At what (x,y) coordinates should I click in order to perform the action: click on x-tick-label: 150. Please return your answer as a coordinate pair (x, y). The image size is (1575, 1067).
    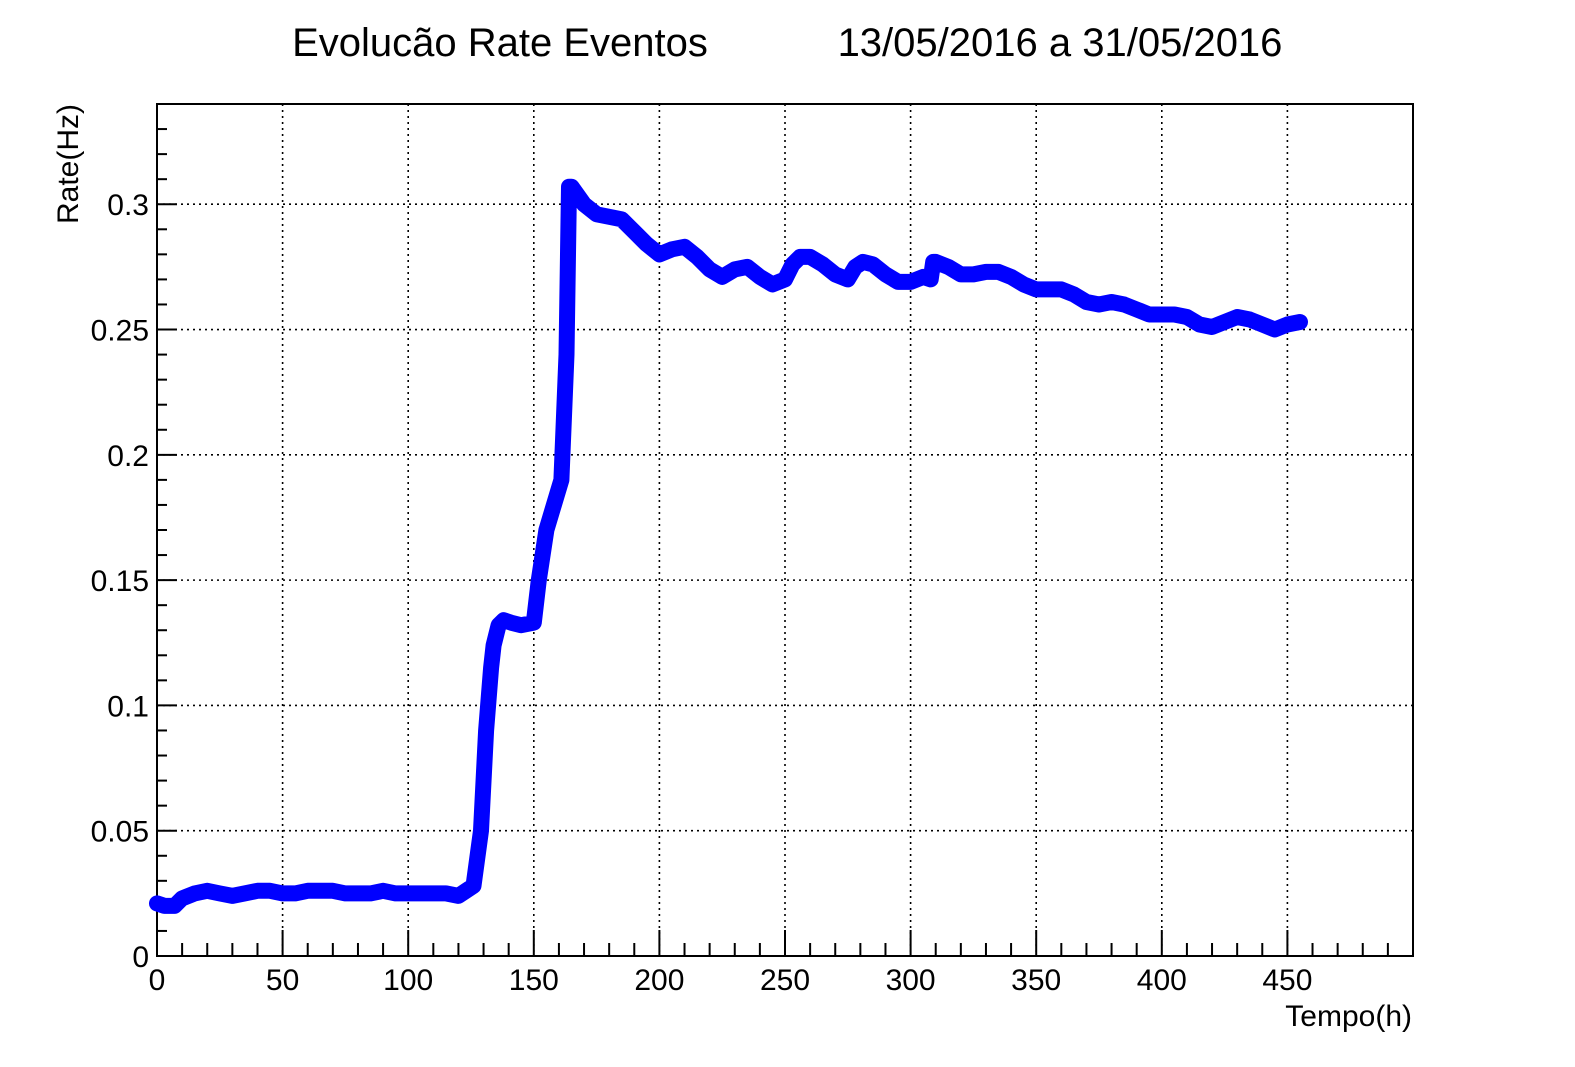
    Looking at the image, I should click on (534, 980).